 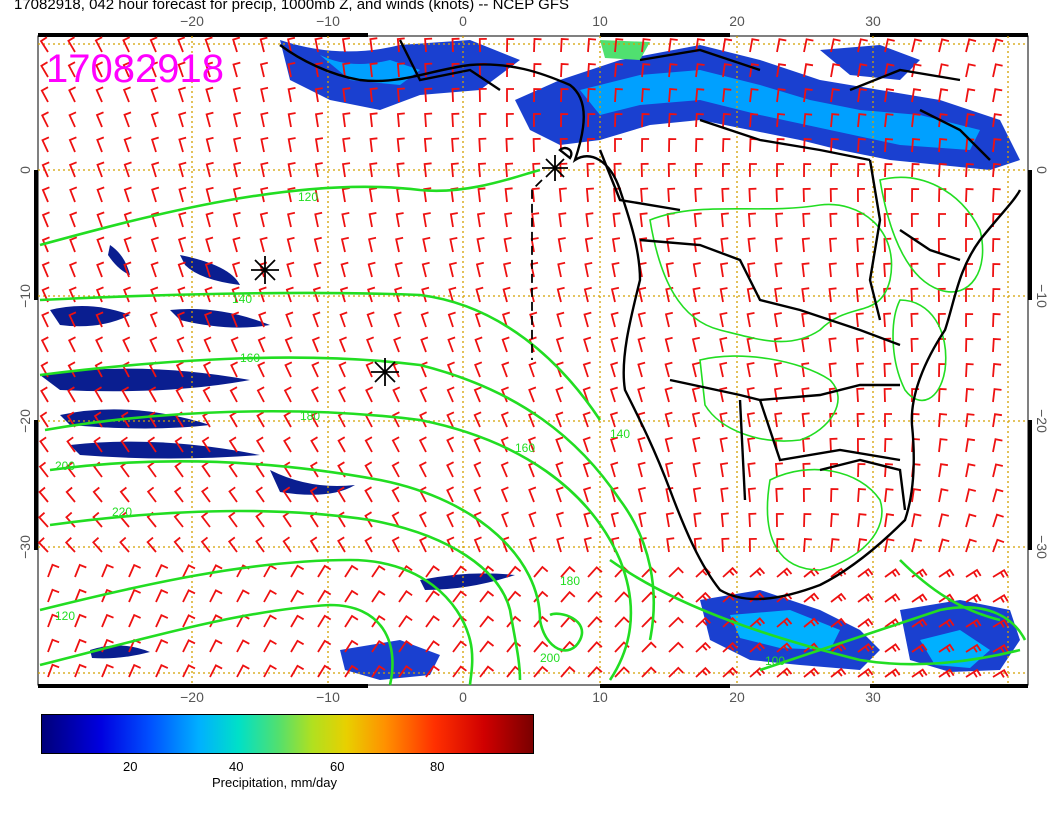 What do you see at coordinates (873, 697) in the screenshot?
I see `lon-tick: 30` at bounding box center [873, 697].